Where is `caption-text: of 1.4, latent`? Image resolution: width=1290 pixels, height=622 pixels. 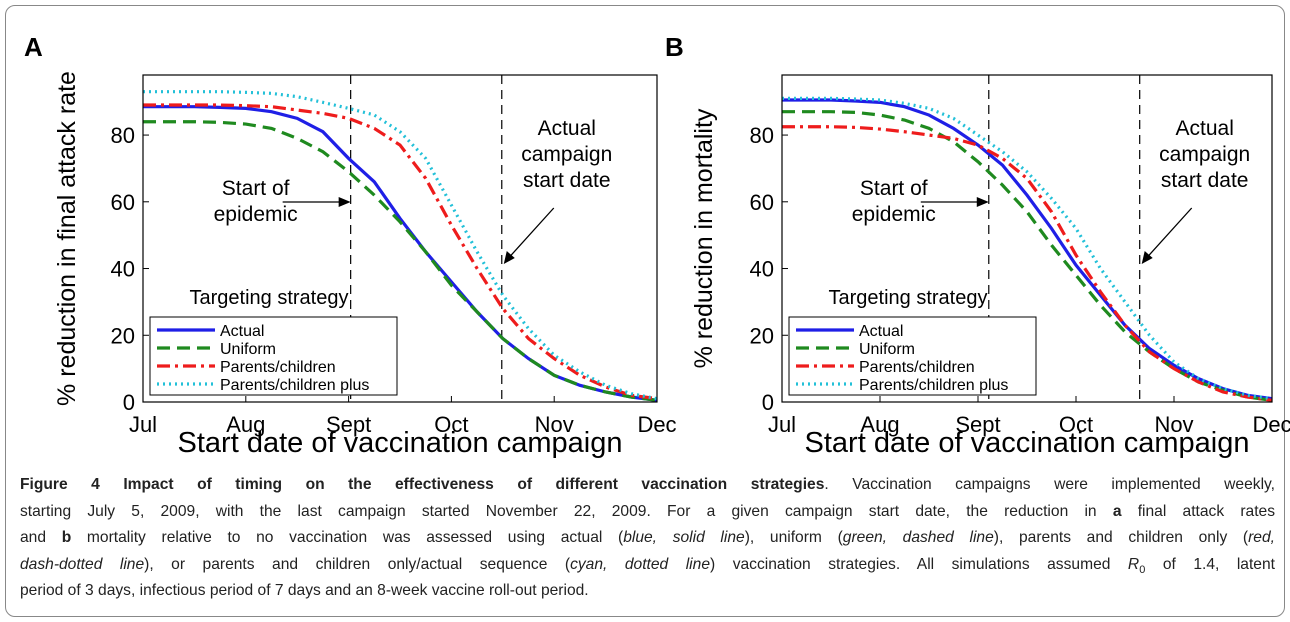 caption-text: of 1.4, latent is located at coordinates (1210, 564).